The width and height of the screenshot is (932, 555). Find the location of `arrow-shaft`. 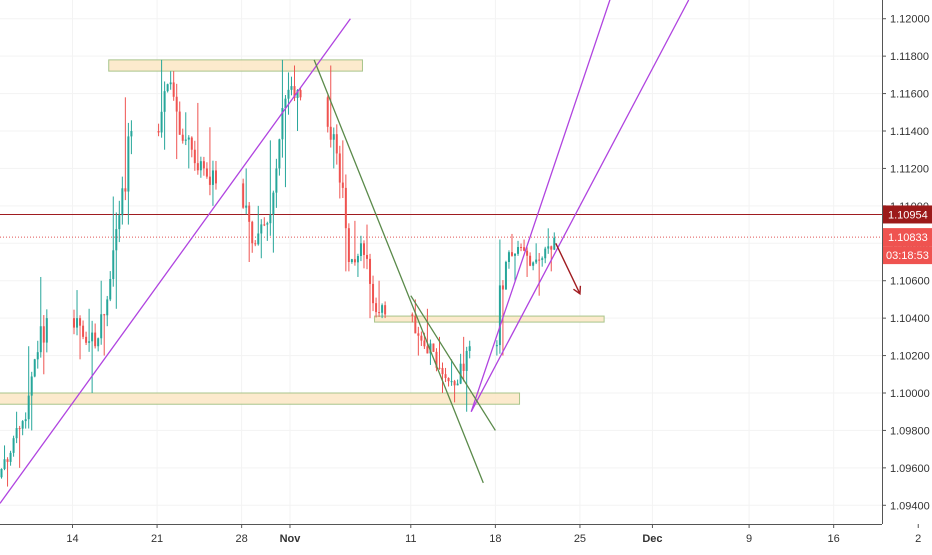

arrow-shaft is located at coordinates (568, 268).